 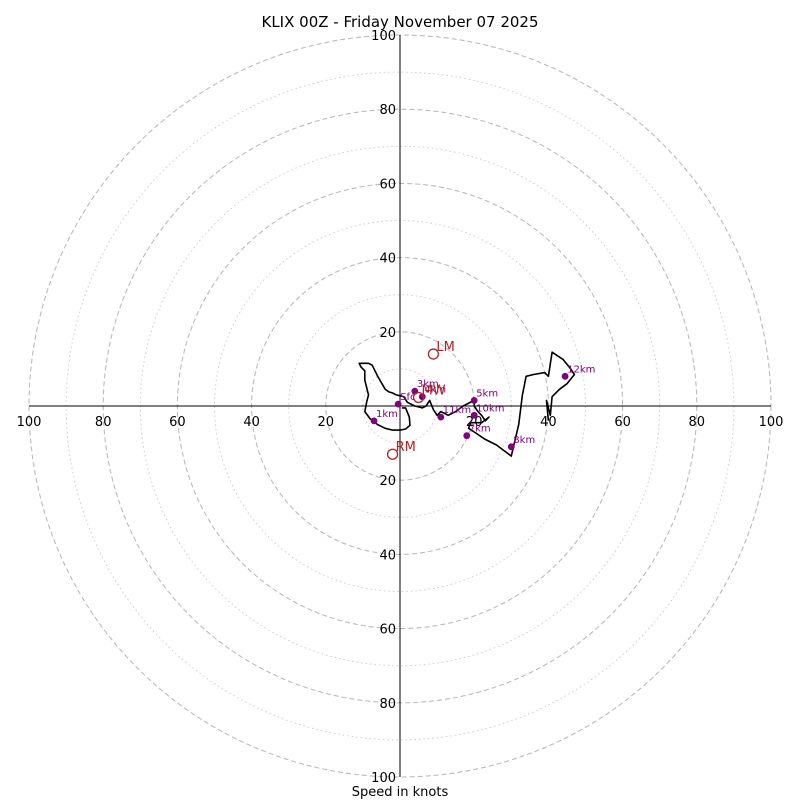 What do you see at coordinates (467, 404) in the screenshot?
I see `hodograph-trace` at bounding box center [467, 404].